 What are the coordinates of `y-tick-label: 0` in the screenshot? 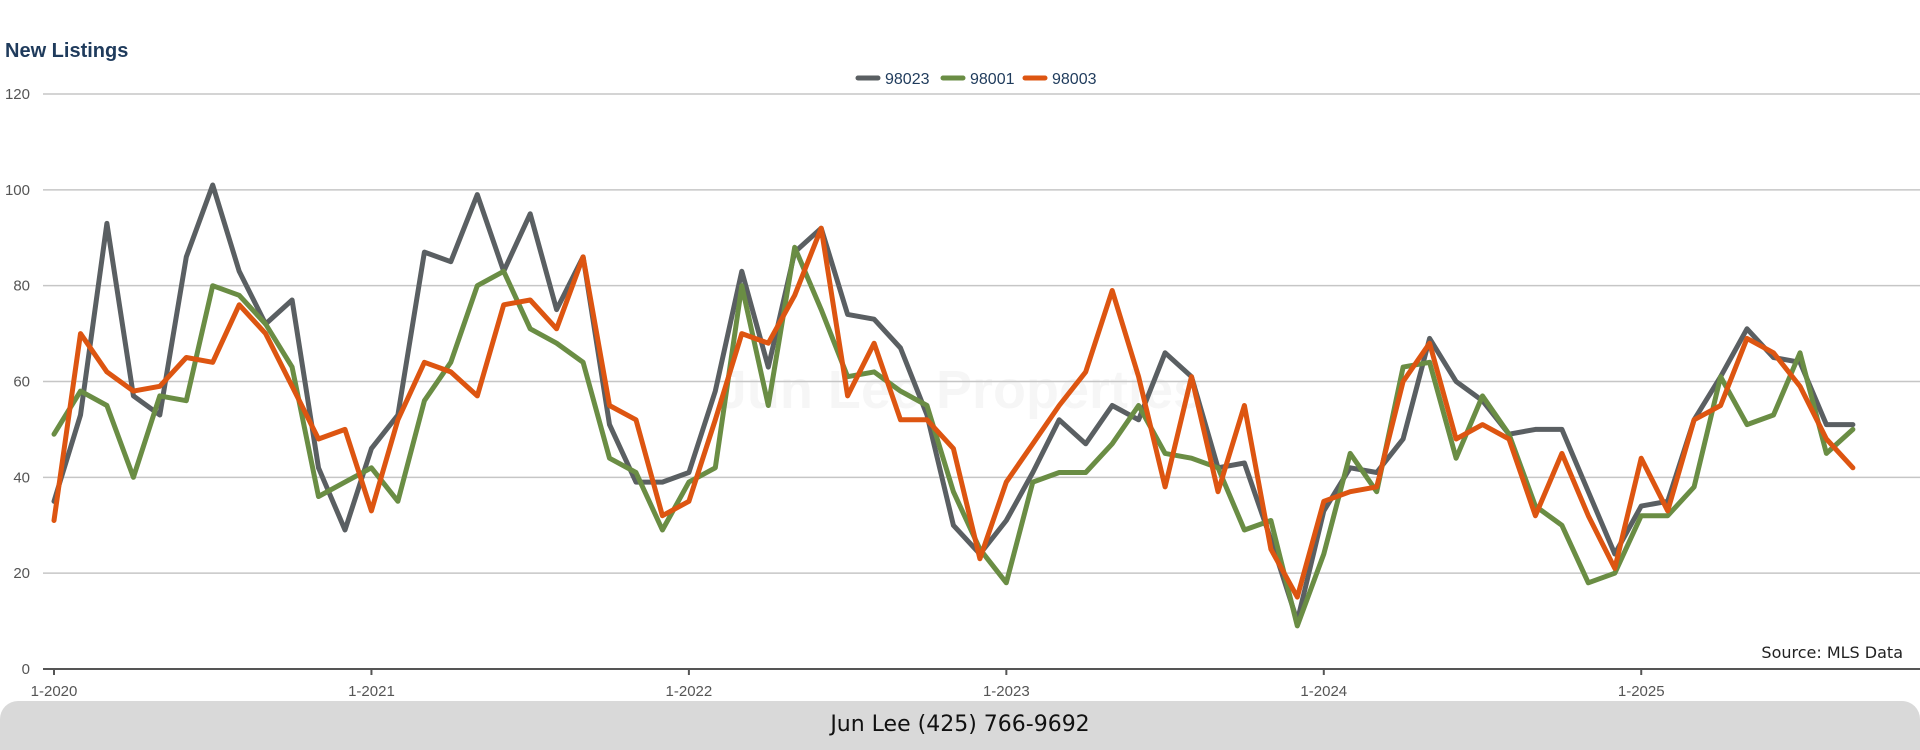 It's located at (26, 669).